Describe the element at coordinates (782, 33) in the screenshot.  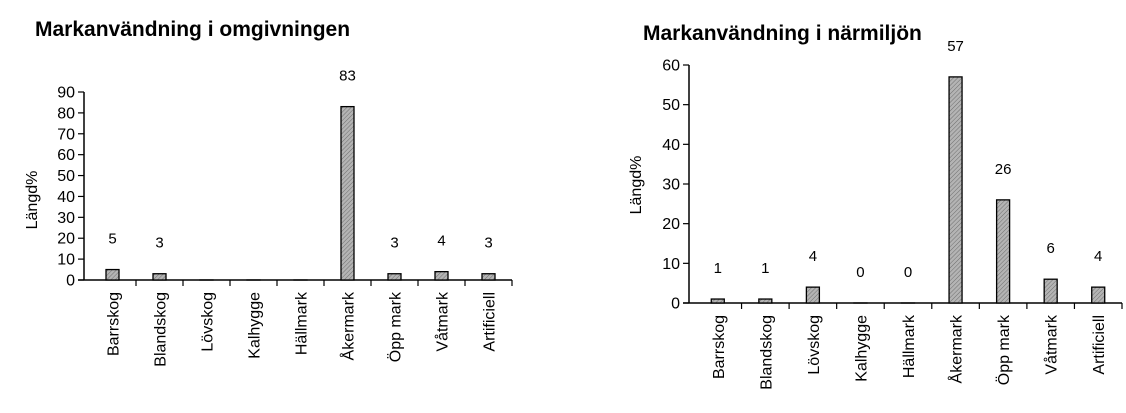
I see `chart-title: Markanvändning i närmiljön` at that location.